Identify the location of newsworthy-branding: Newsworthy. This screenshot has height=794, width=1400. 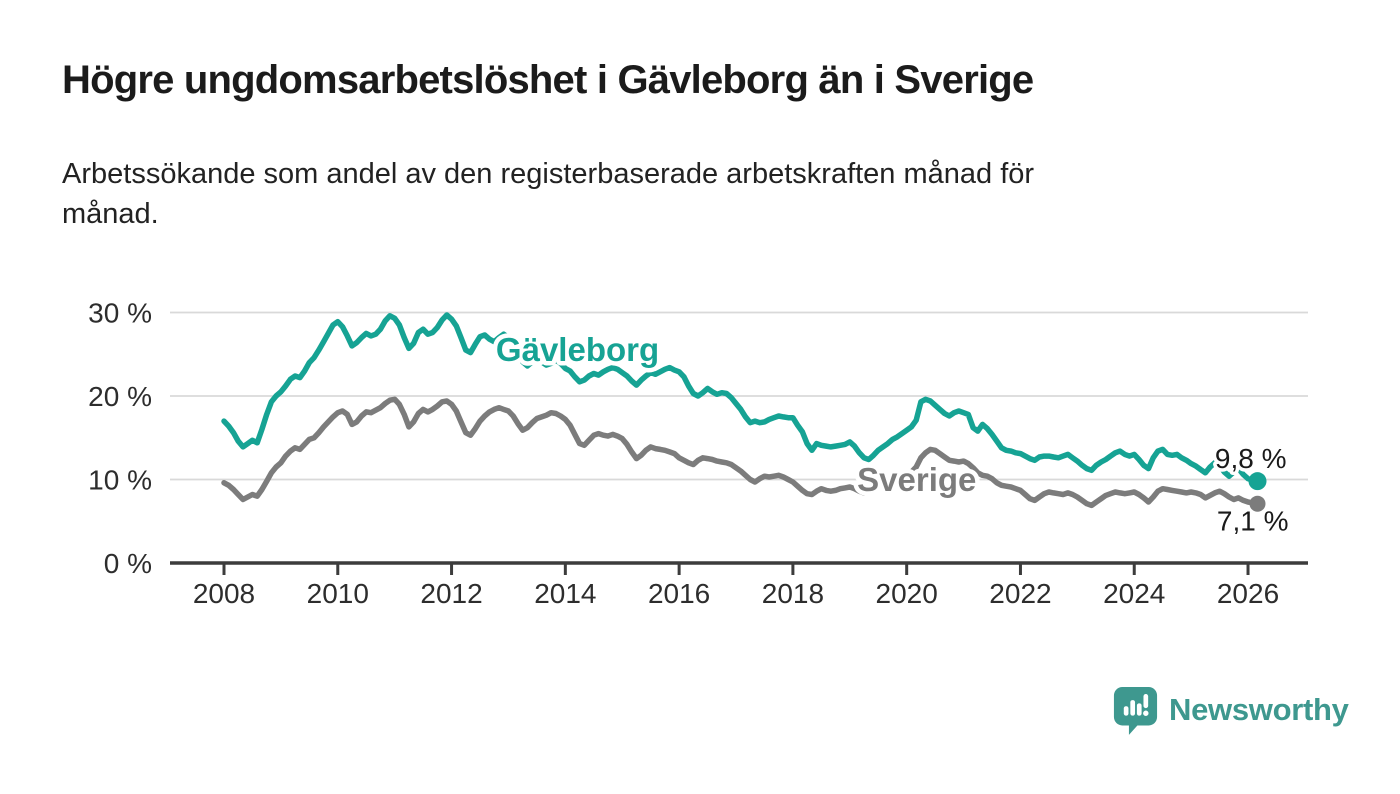
(1231, 709).